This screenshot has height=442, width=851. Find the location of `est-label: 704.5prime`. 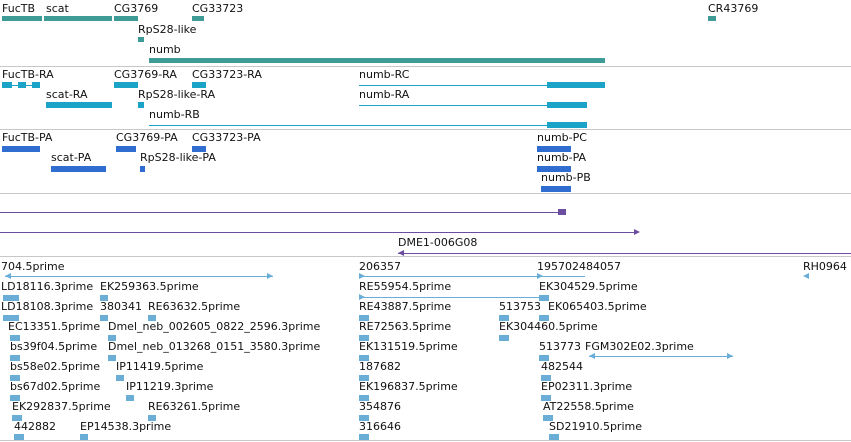

est-label: 704.5prime is located at coordinates (33, 266).